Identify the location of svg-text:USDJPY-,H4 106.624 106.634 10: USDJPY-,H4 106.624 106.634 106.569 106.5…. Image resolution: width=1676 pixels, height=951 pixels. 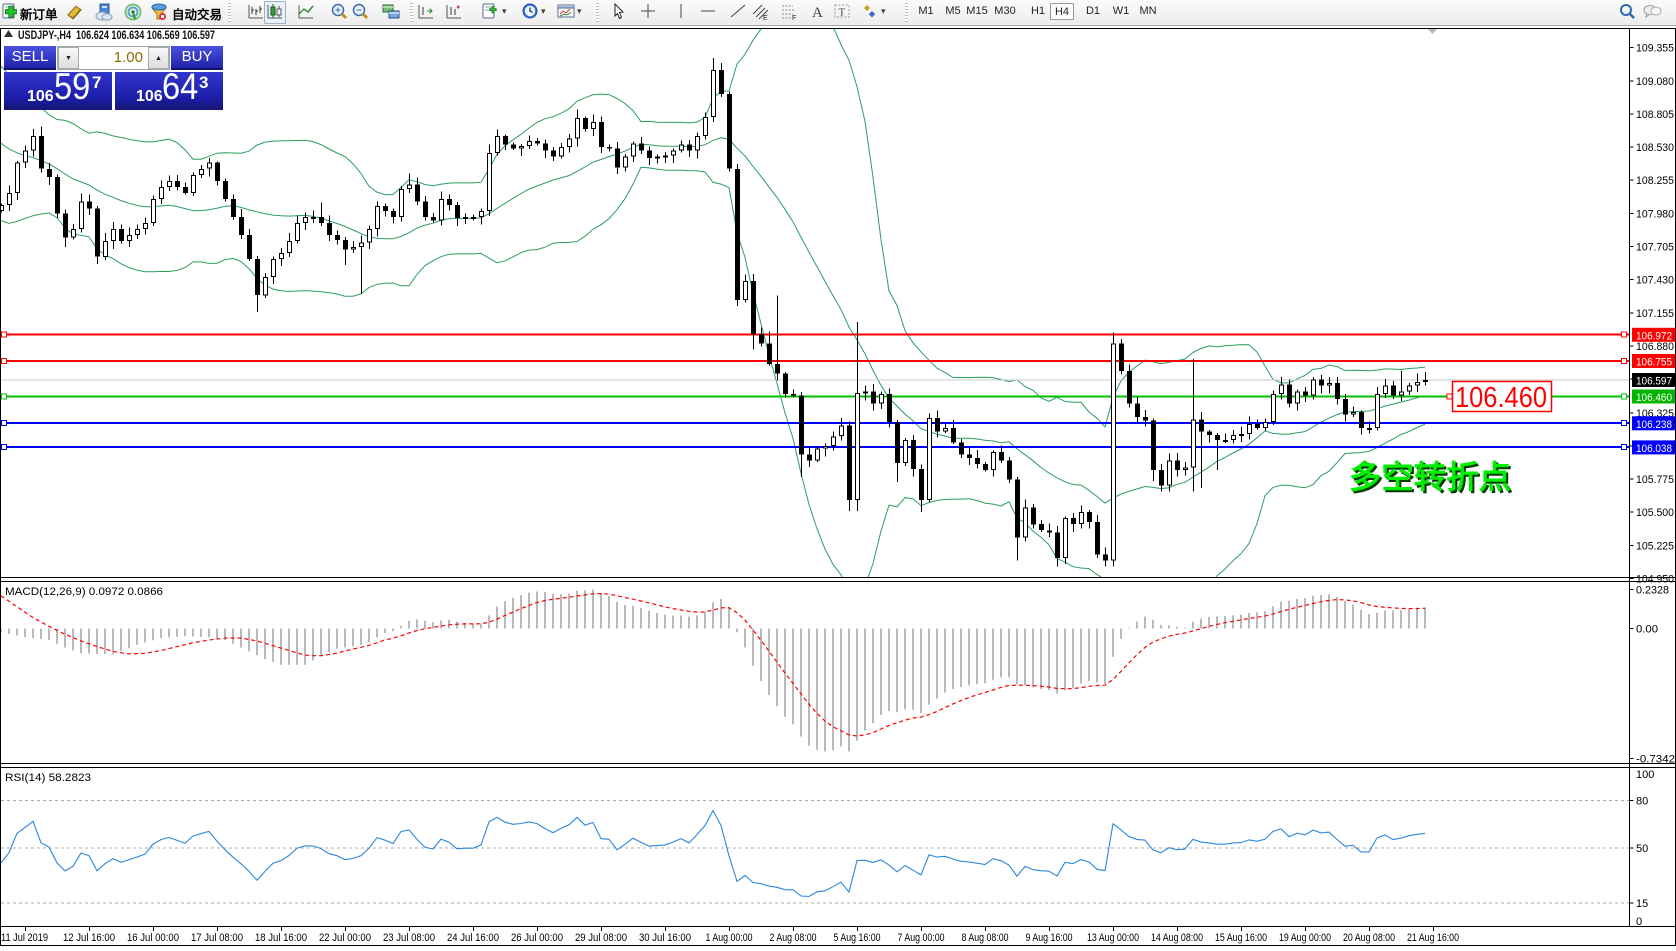
(116, 36).